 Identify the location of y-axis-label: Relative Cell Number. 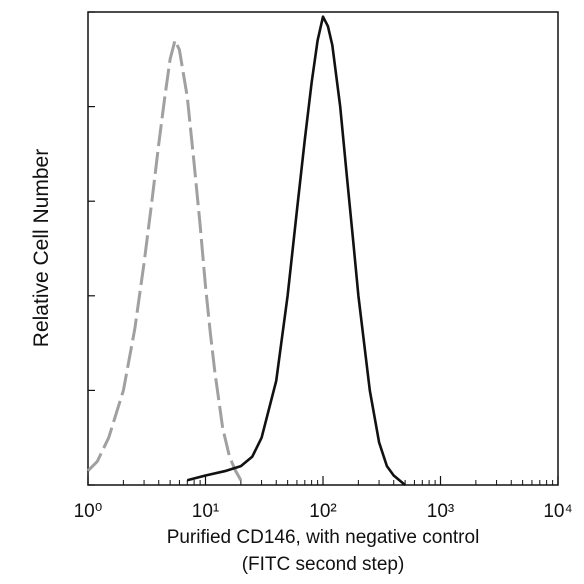
(41, 248).